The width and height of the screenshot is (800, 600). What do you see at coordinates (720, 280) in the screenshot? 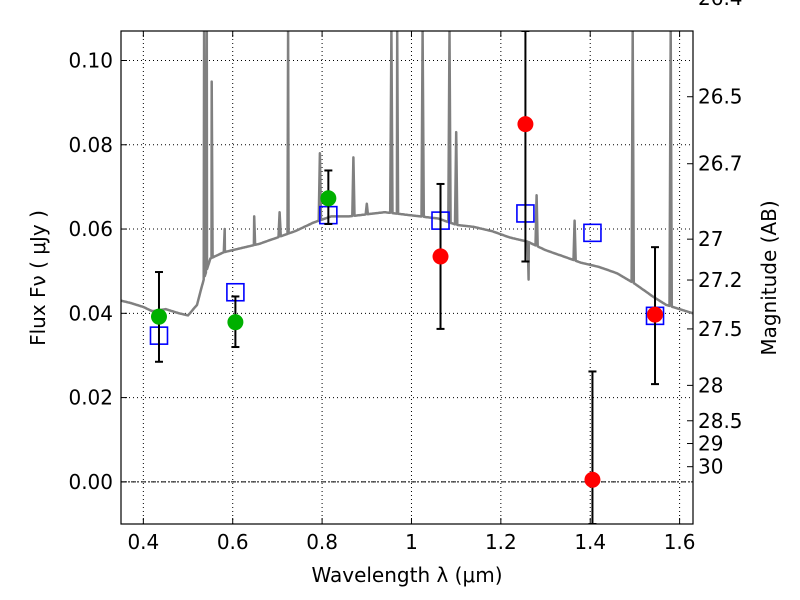
I see `y2-tick-label: 27.2` at bounding box center [720, 280].